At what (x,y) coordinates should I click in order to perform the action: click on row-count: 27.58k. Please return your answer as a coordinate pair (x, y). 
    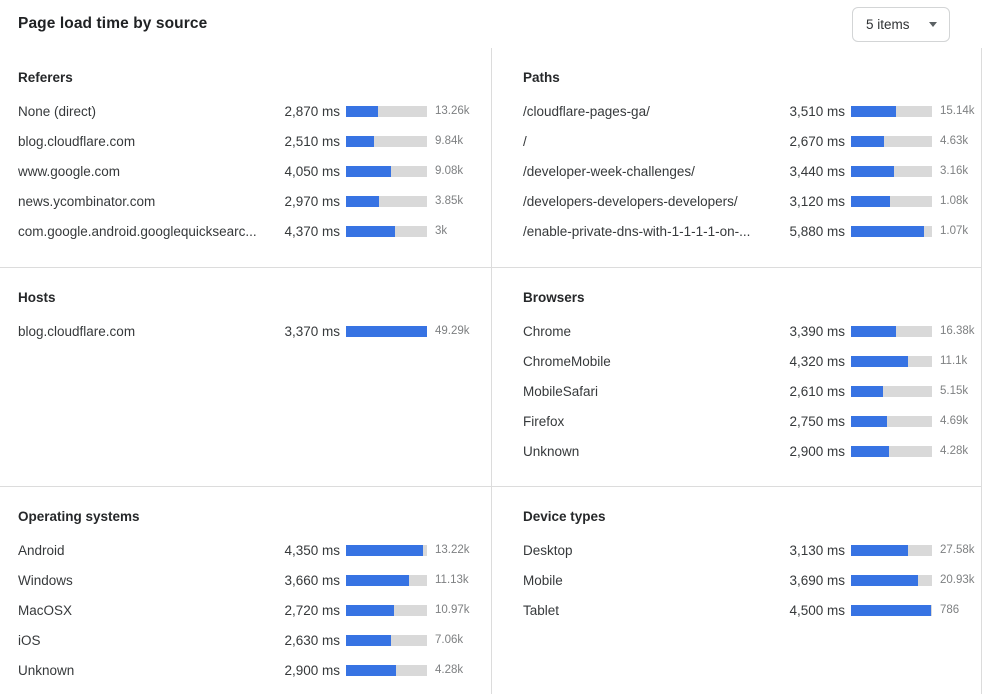
    Looking at the image, I should click on (957, 550).